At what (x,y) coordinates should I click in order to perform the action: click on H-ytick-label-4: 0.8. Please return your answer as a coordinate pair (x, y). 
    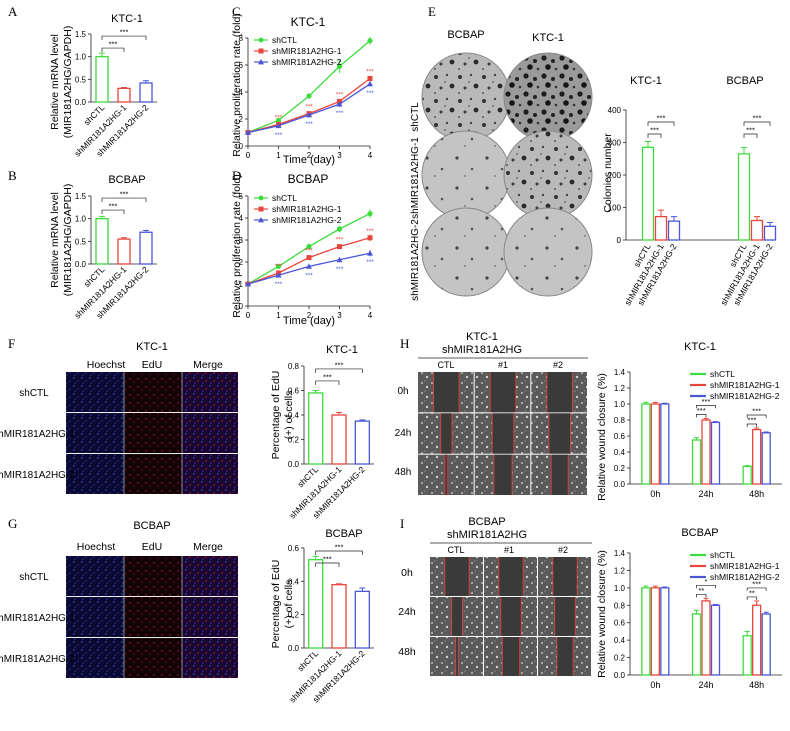
    Looking at the image, I should click on (620, 420).